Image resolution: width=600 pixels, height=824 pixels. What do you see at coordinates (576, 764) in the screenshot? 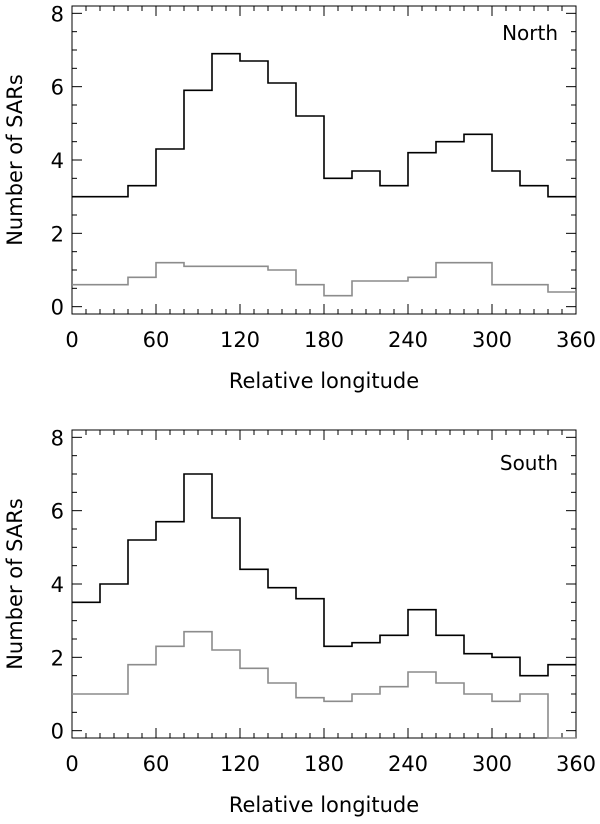
I see `south-x-tick-label: 360` at bounding box center [576, 764].